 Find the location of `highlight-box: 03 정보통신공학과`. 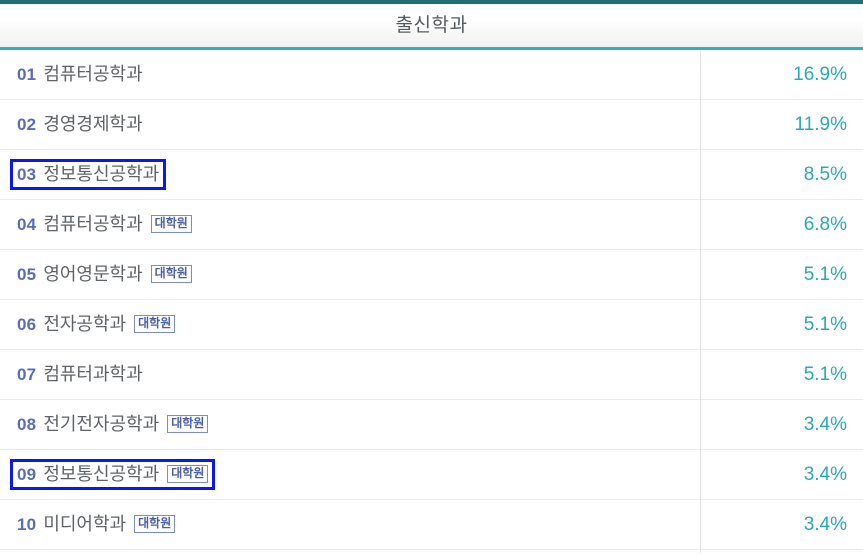

highlight-box: 03 정보통신공학과 is located at coordinates (88, 174).